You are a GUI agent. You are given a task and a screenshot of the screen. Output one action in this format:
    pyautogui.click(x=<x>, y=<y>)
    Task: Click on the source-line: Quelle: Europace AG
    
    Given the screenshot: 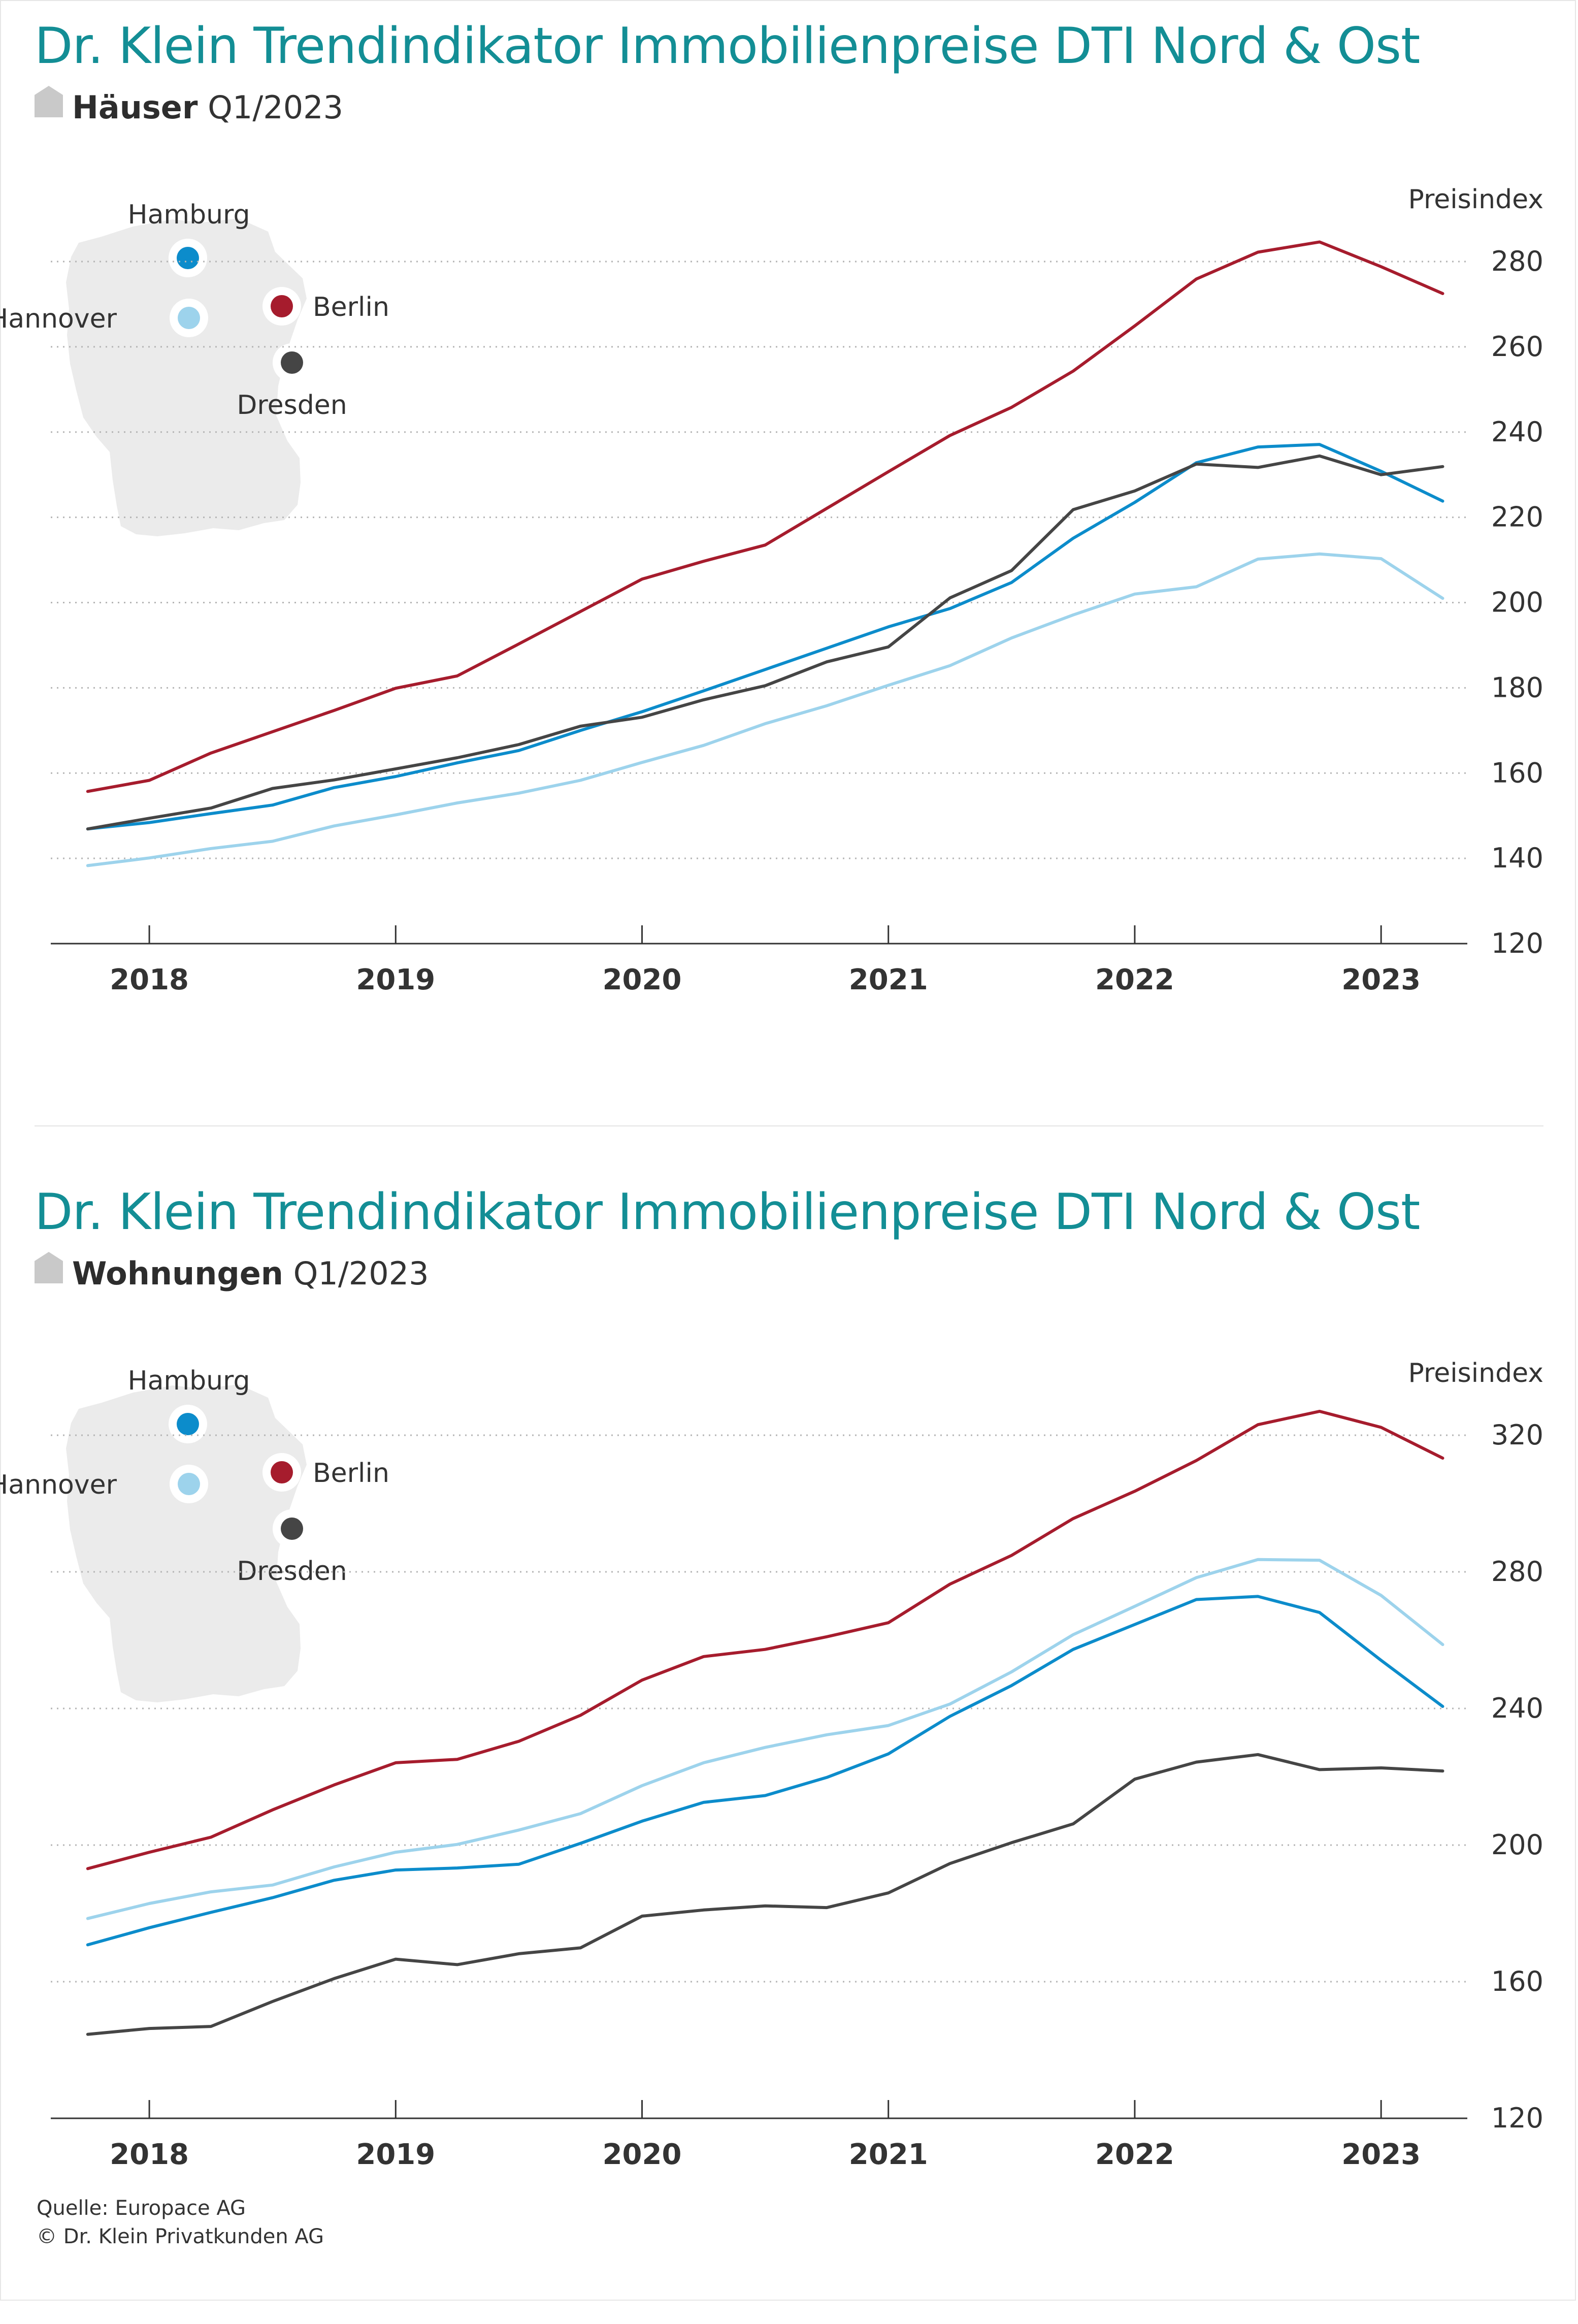 What is the action you would take?
    pyautogui.click(x=141, y=2209)
    